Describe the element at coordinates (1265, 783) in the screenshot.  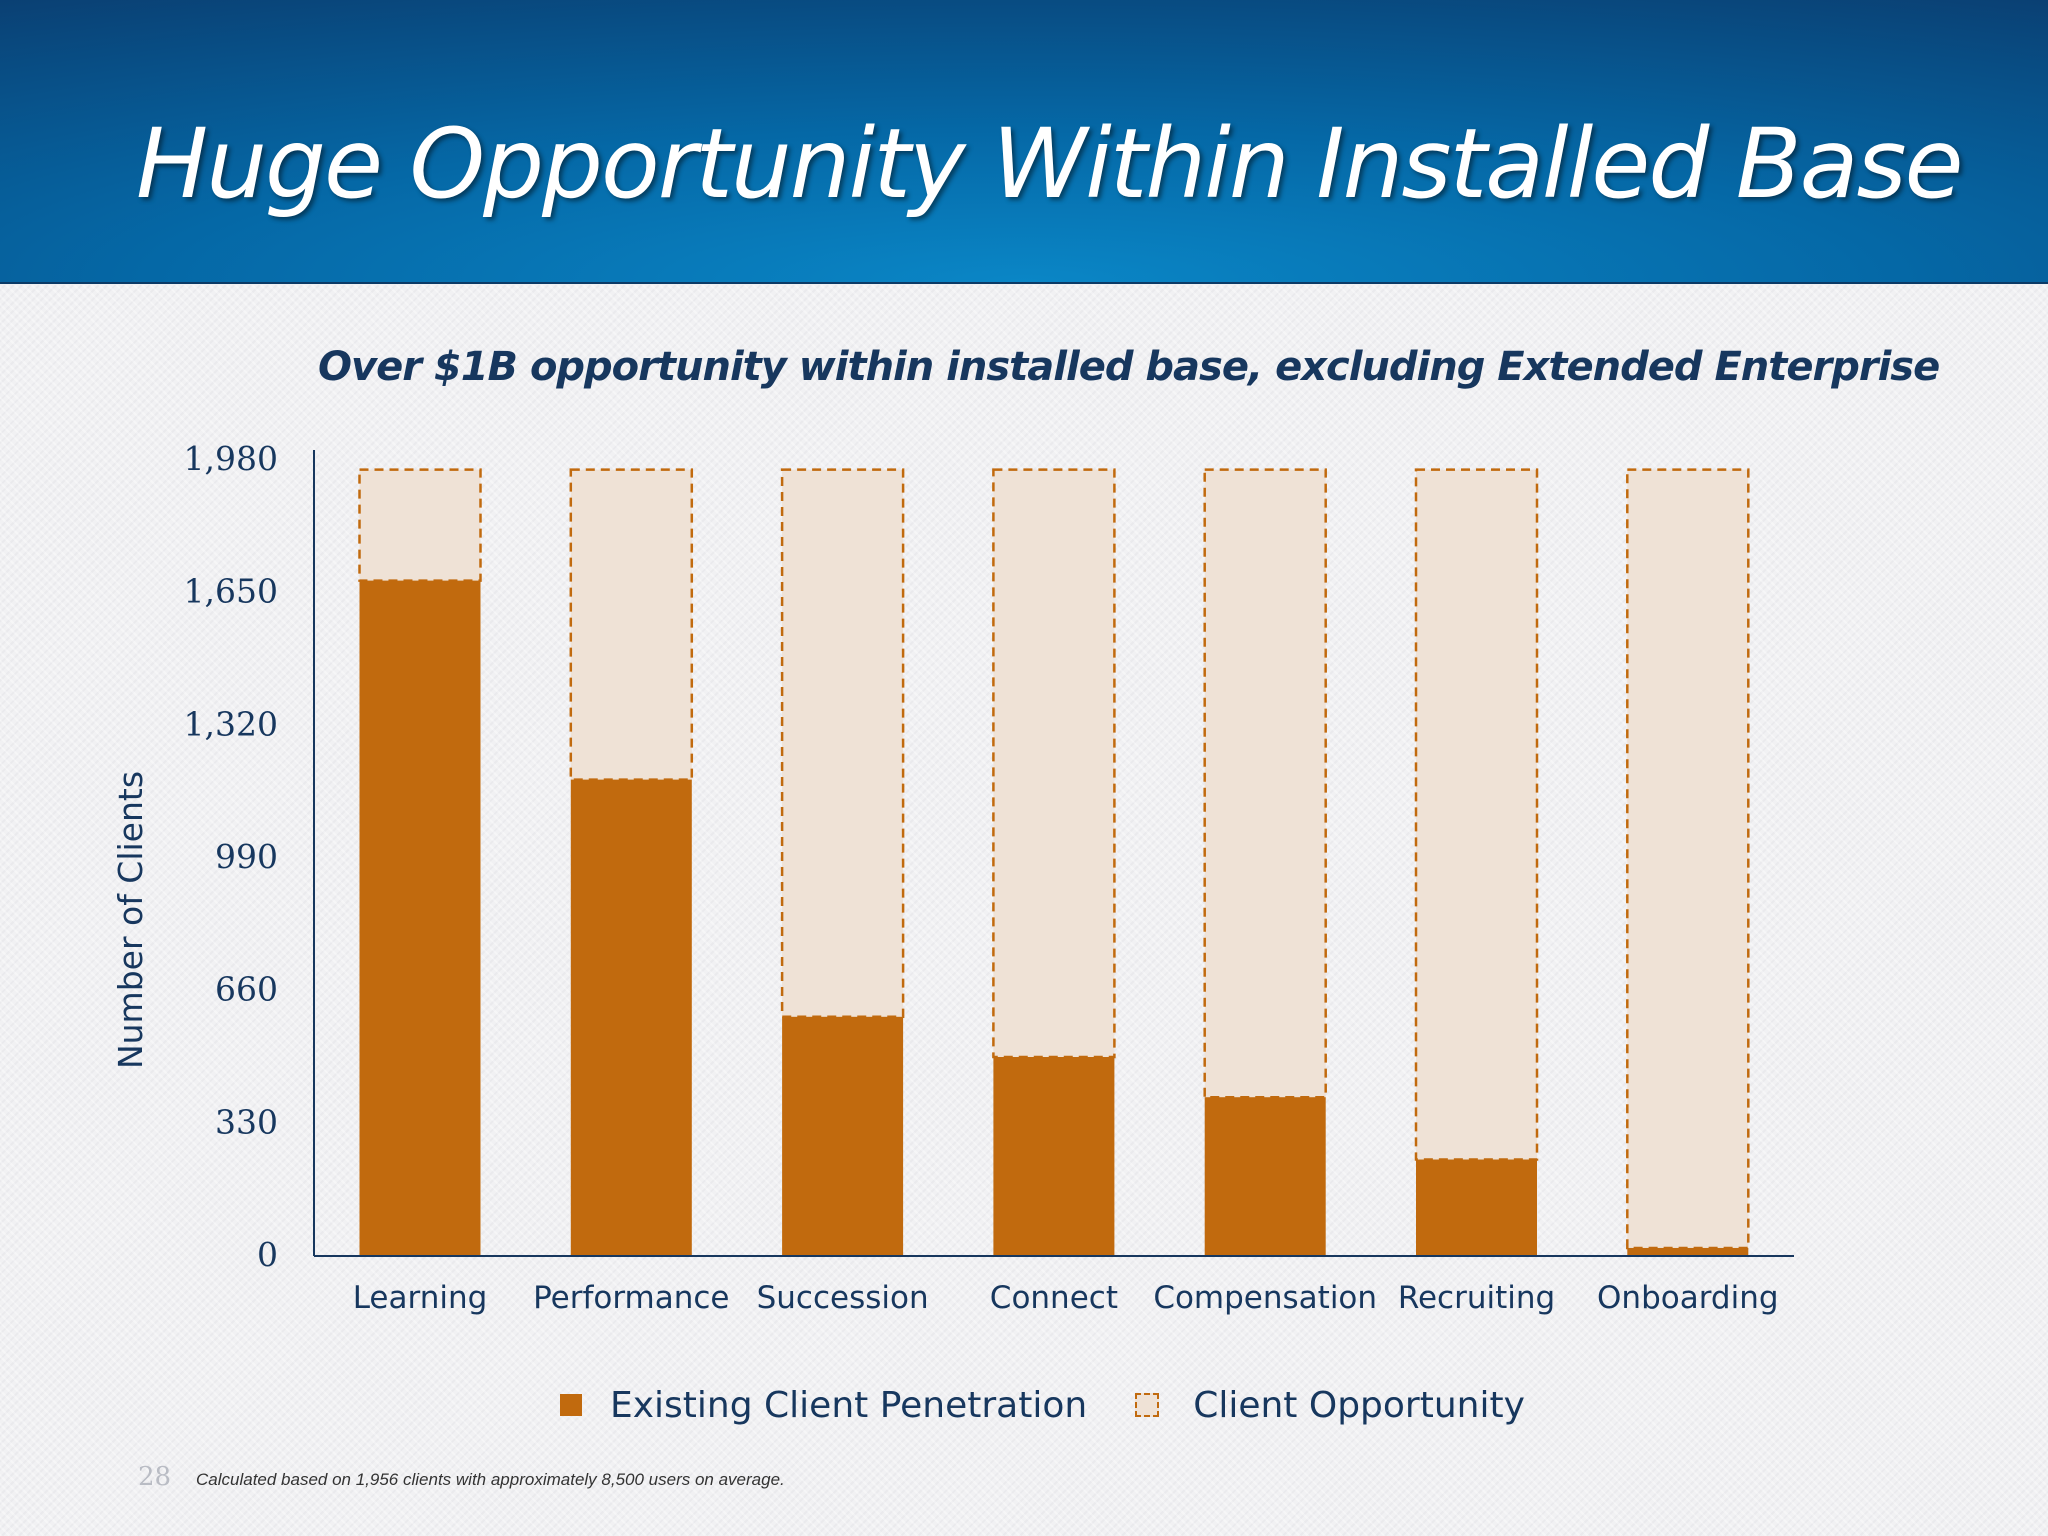
I see `bar-opportunity-compensation` at that location.